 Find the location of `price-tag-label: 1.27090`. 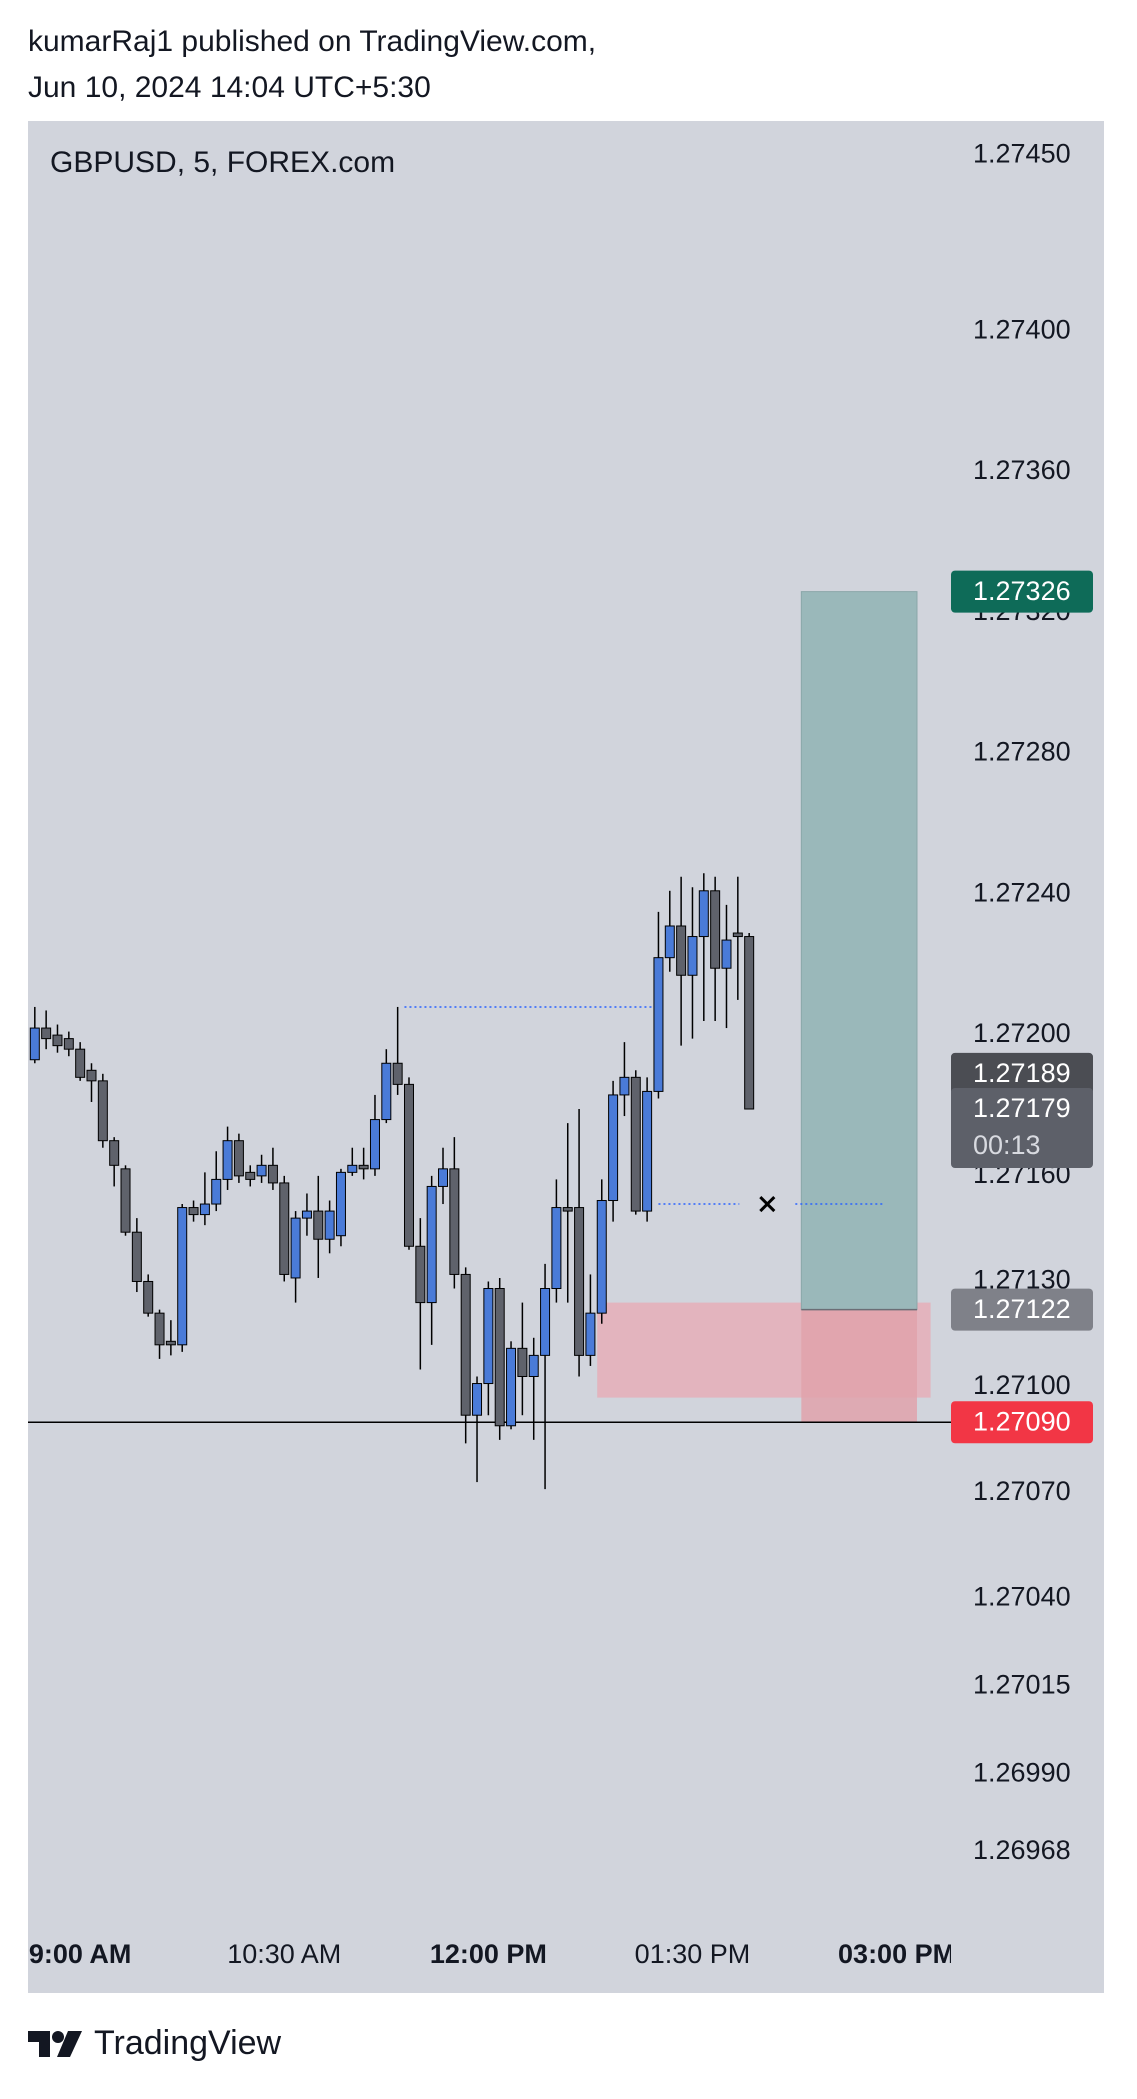

price-tag-label: 1.27090 is located at coordinates (1022, 1421).